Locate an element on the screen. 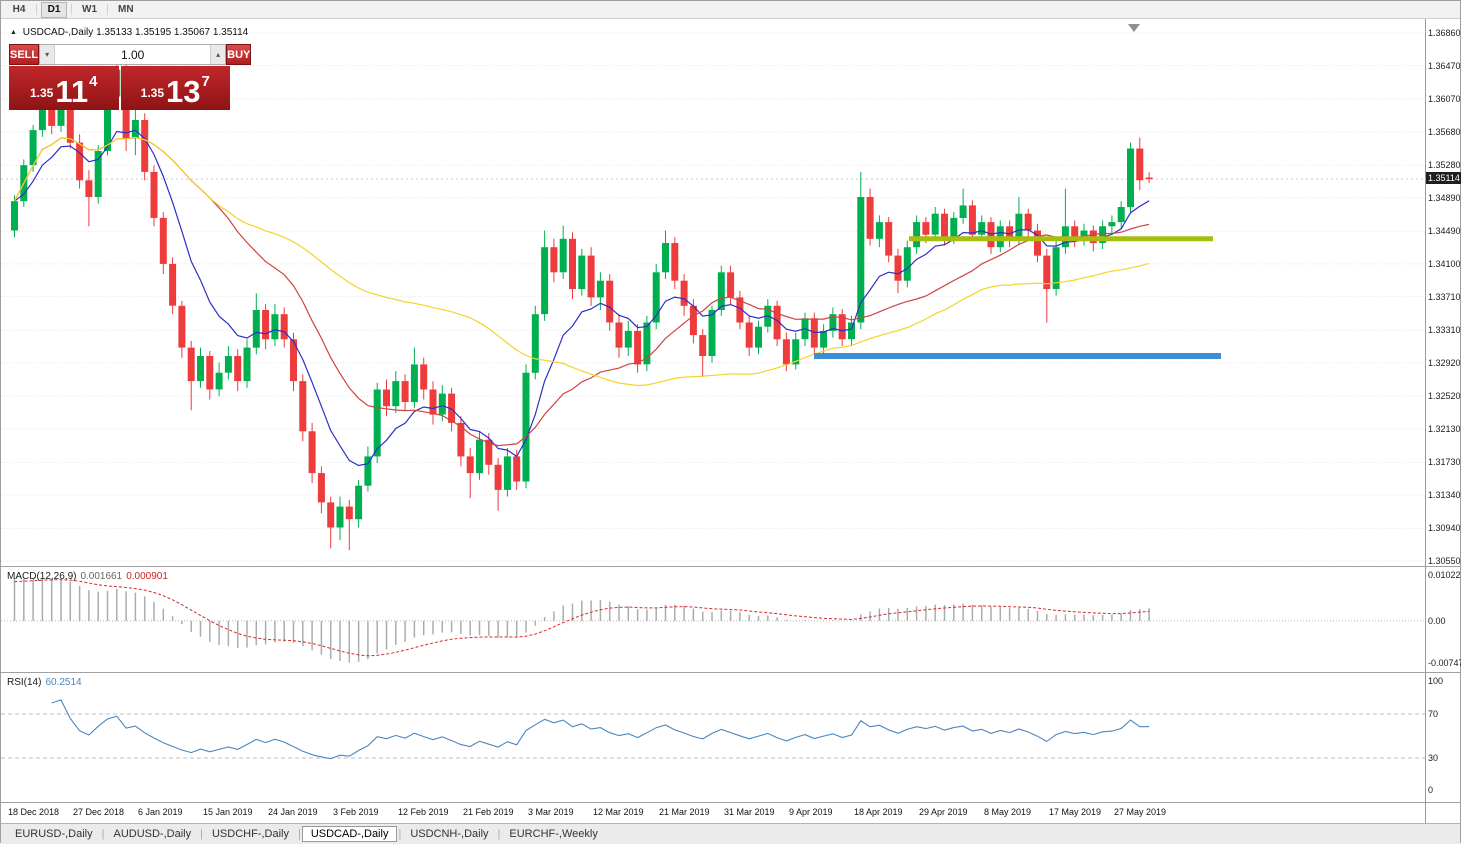 This screenshot has height=844, width=1461. chart-tab-usdcad-daily: USDCAD-,Daily is located at coordinates (350, 834).